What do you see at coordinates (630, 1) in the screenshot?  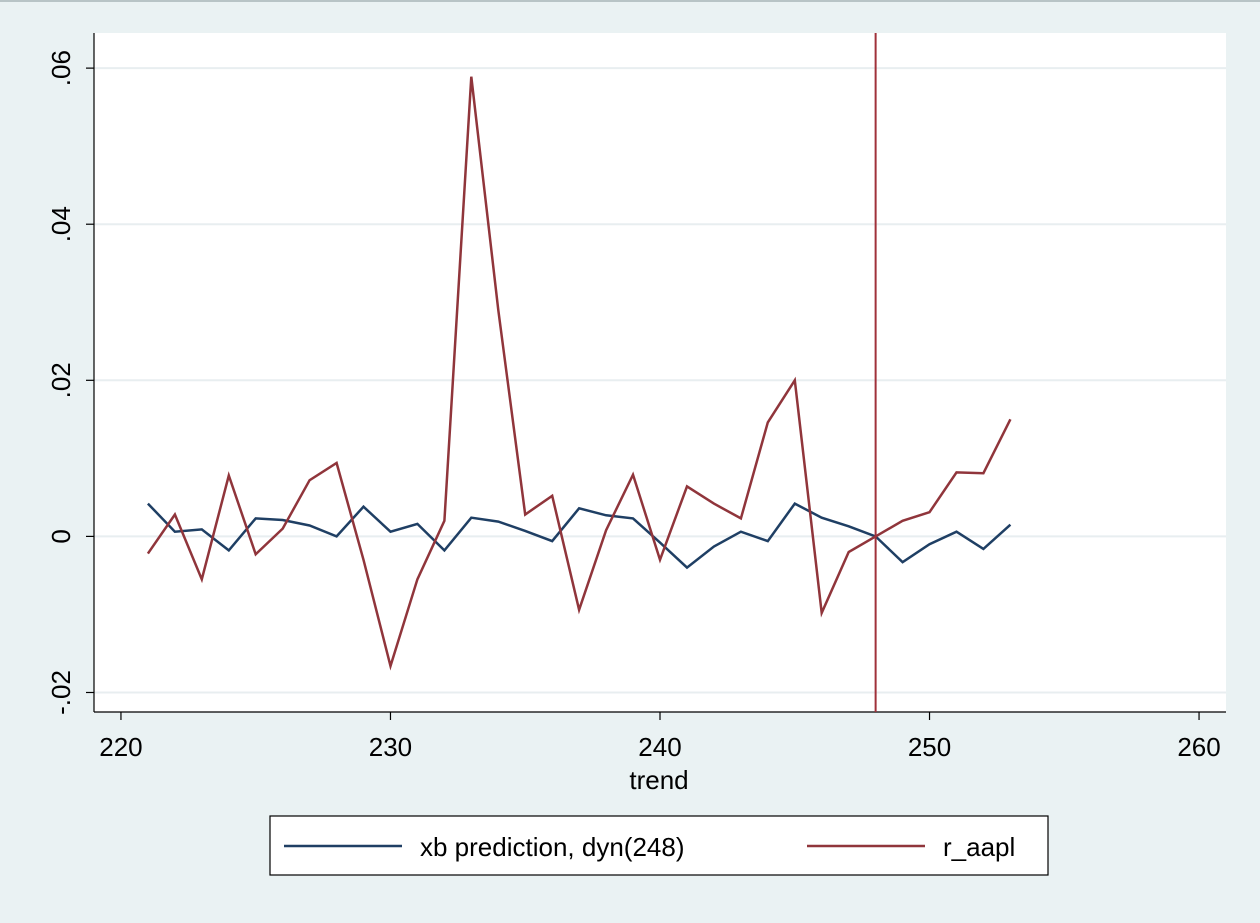 I see `window-top-border` at bounding box center [630, 1].